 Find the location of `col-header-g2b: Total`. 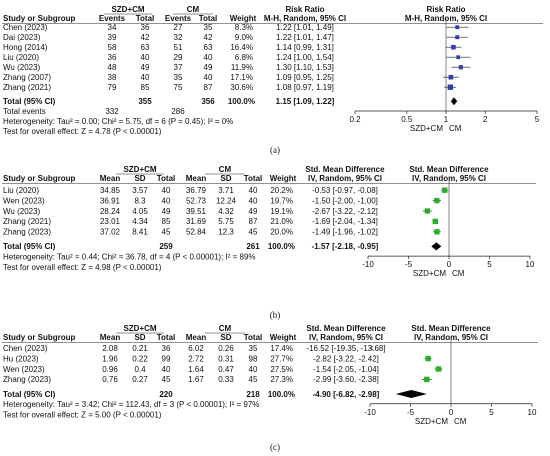

col-header-g2b: Total is located at coordinates (208, 18).